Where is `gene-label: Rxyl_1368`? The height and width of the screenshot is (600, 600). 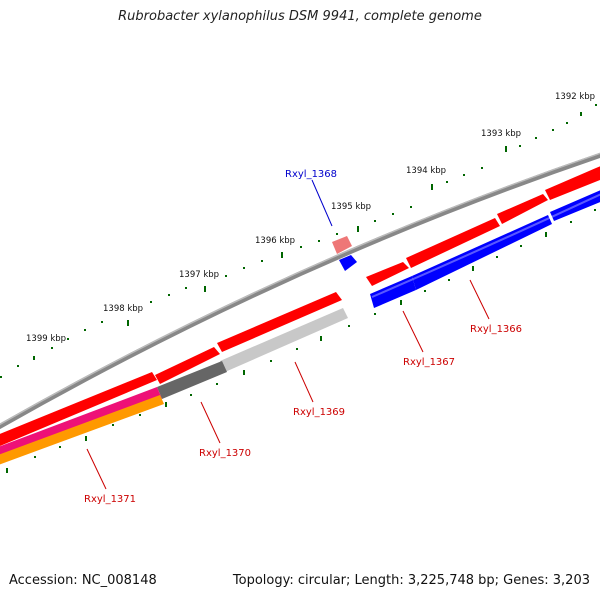
gene-label: Rxyl_1368 is located at coordinates (311, 174).